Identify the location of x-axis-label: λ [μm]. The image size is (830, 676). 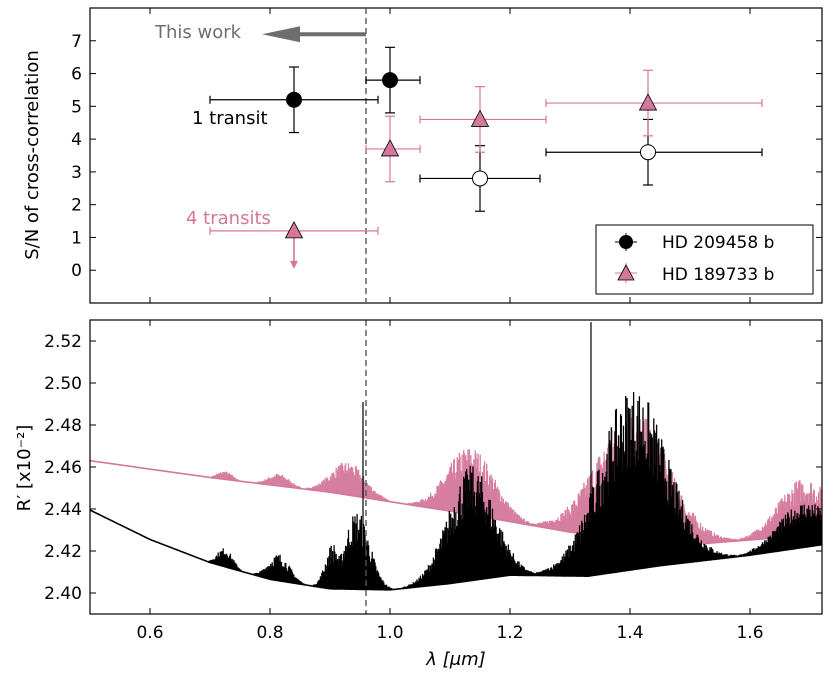
(455, 659).